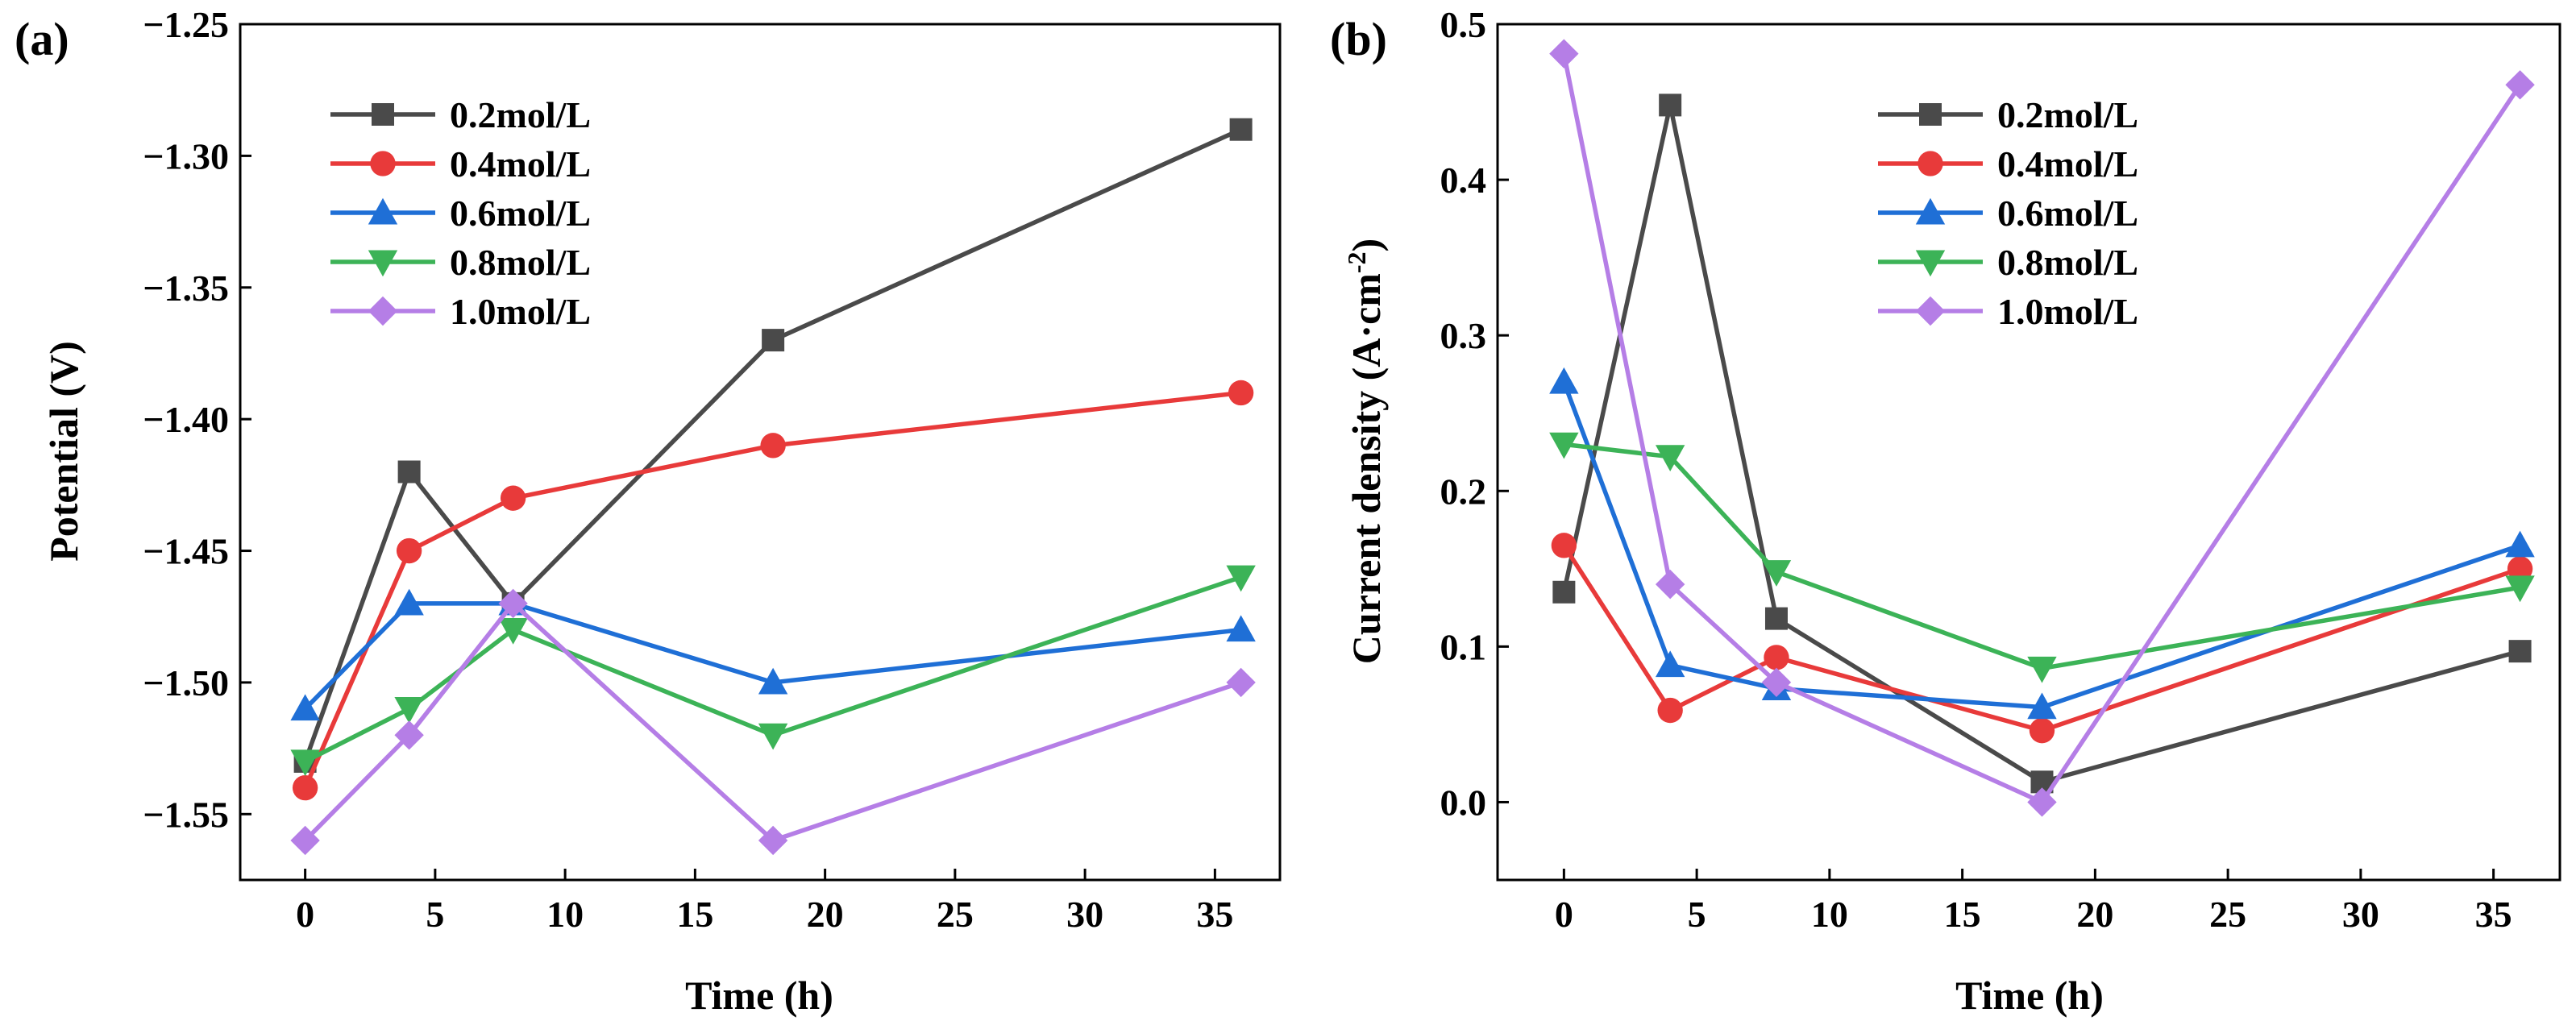  I want to click on panel-b-x-tick-label: 10, so click(1829, 914).